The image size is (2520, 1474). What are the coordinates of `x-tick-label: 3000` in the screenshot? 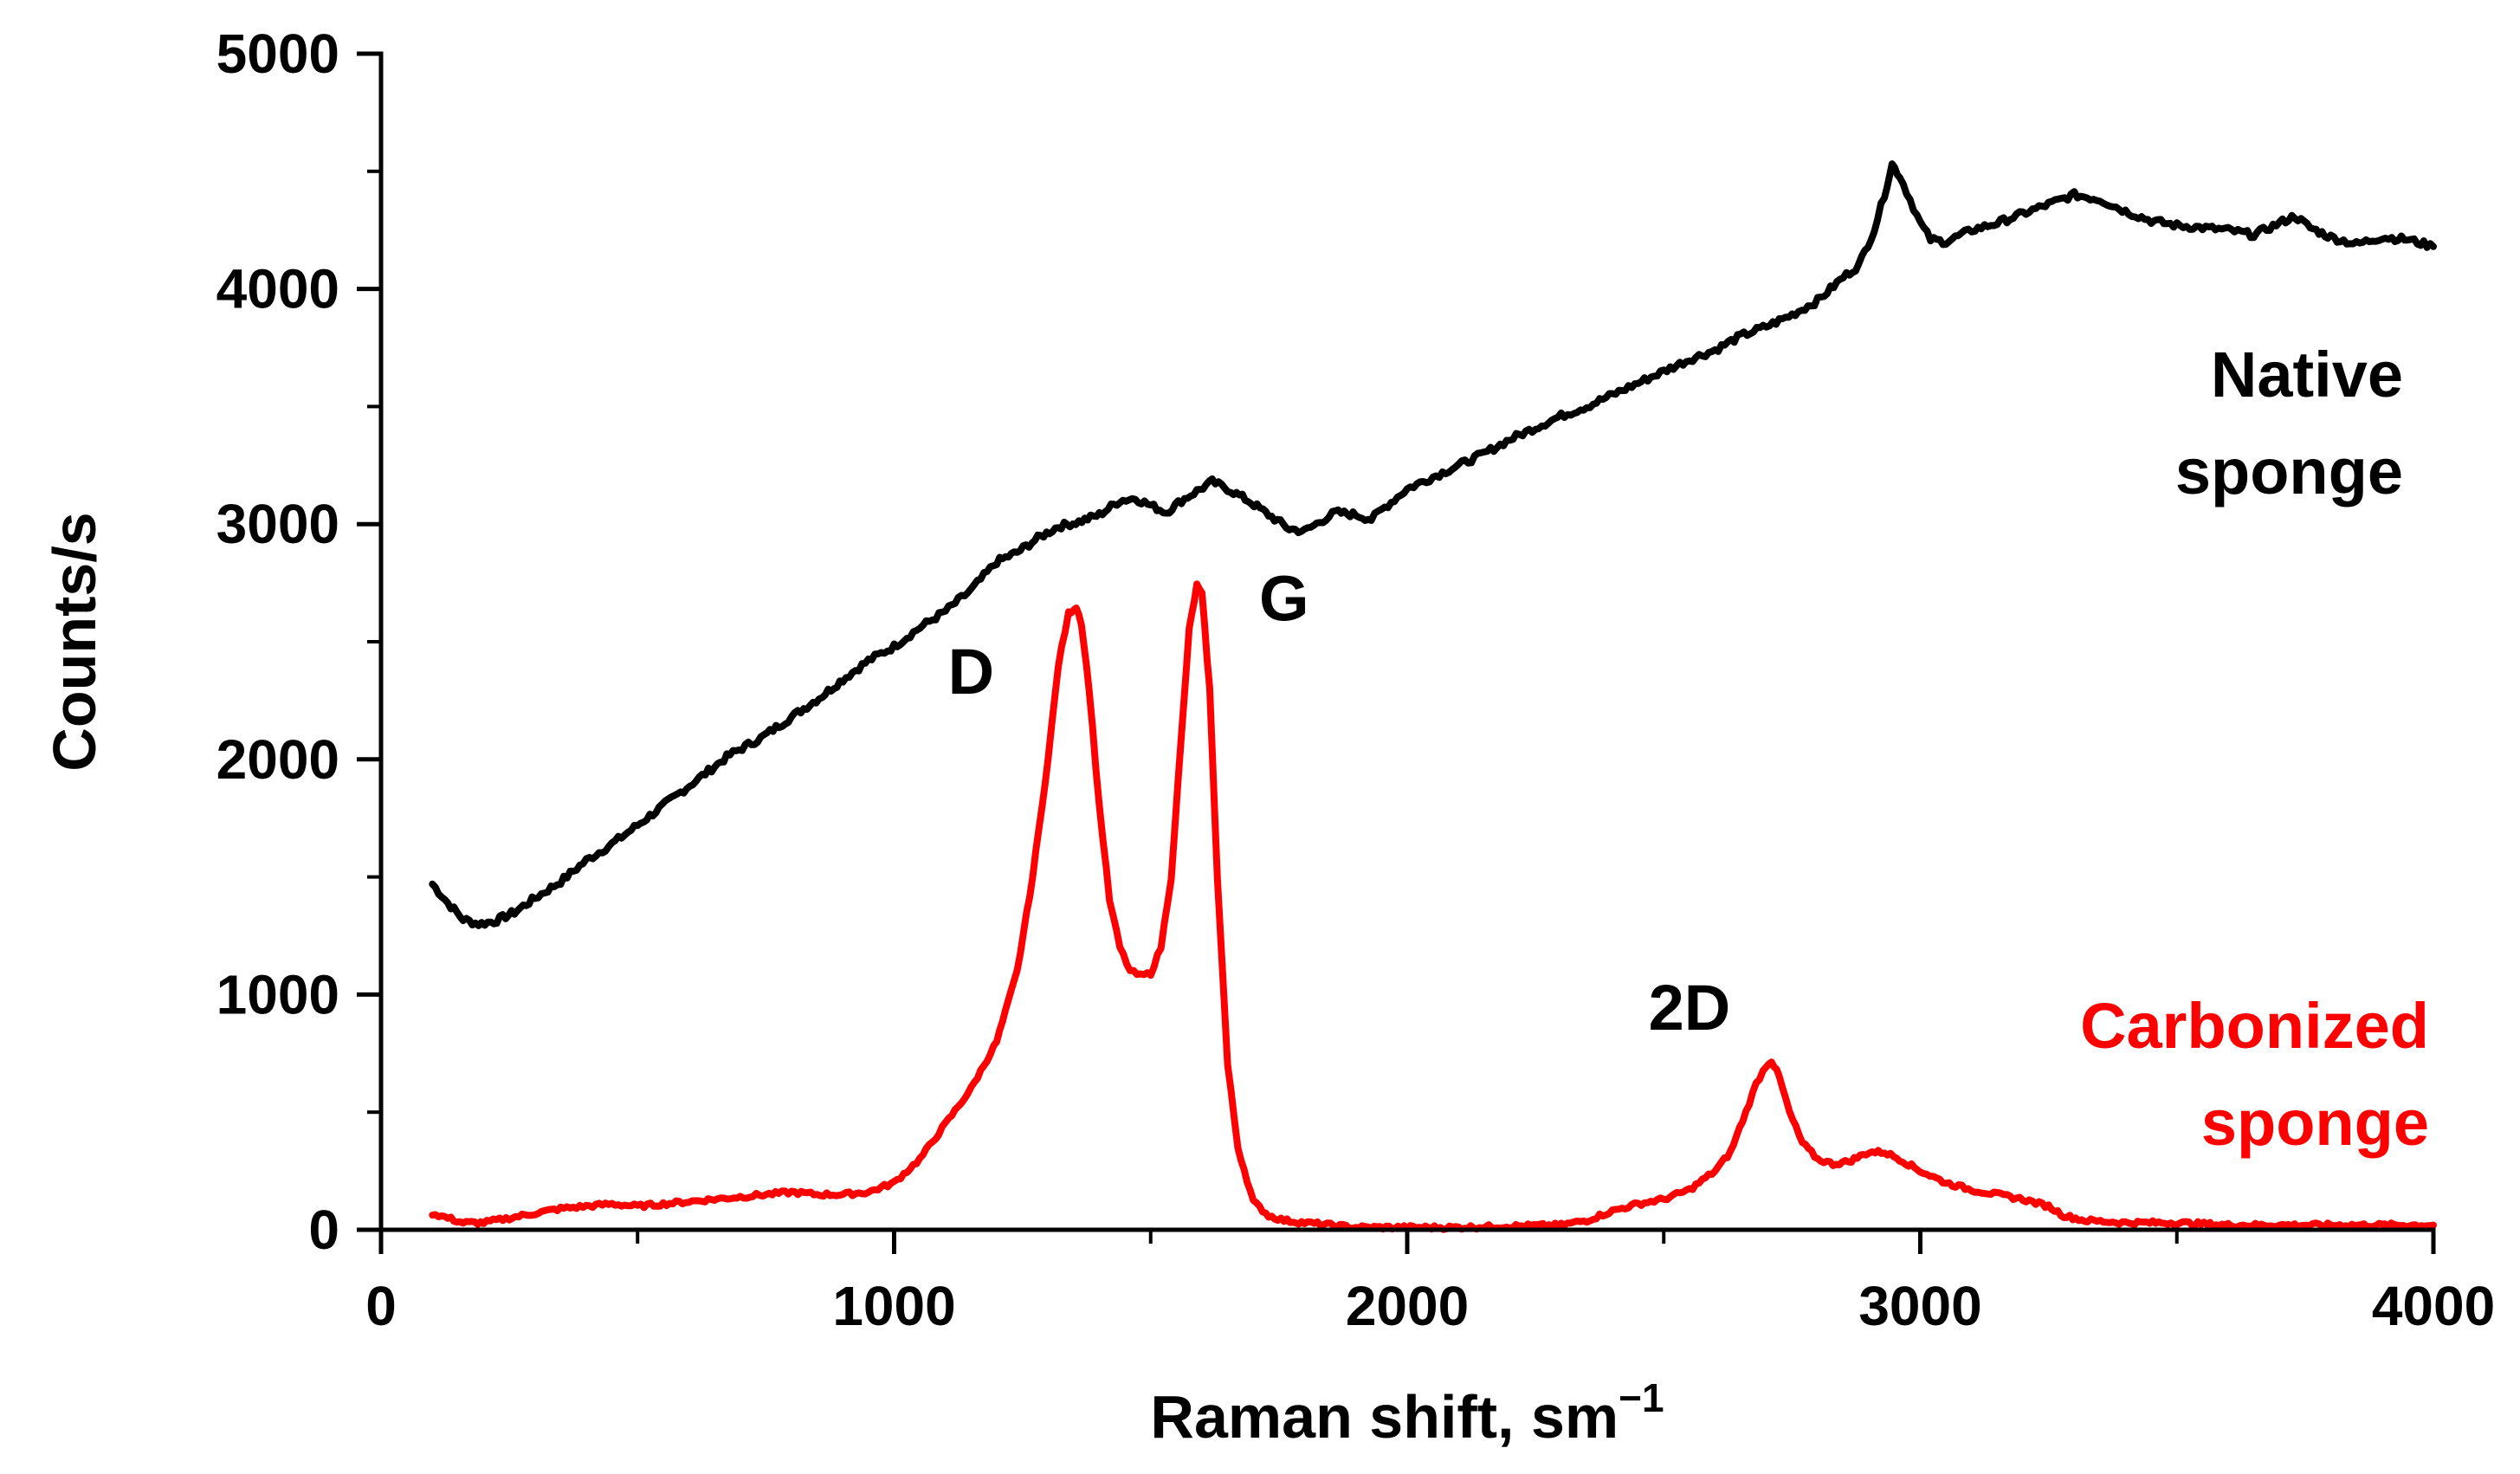 It's located at (1919, 1306).